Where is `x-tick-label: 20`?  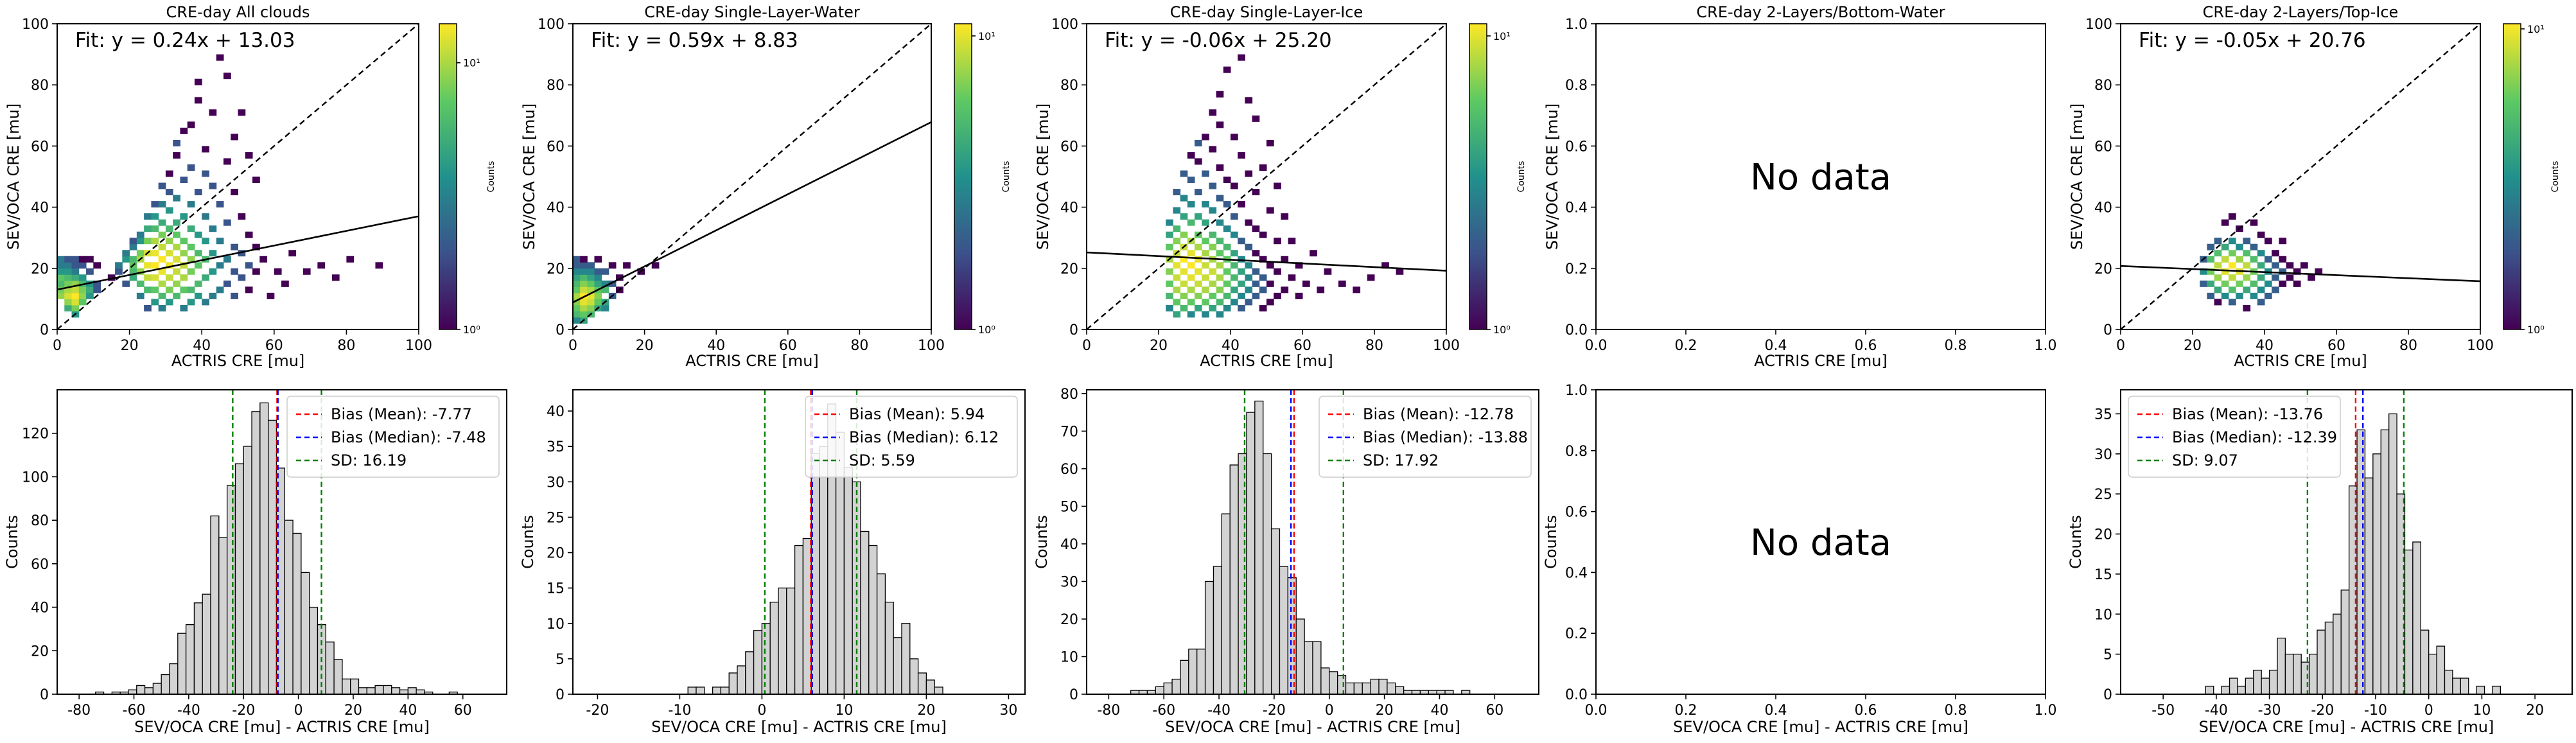 x-tick-label: 20 is located at coordinates (130, 346).